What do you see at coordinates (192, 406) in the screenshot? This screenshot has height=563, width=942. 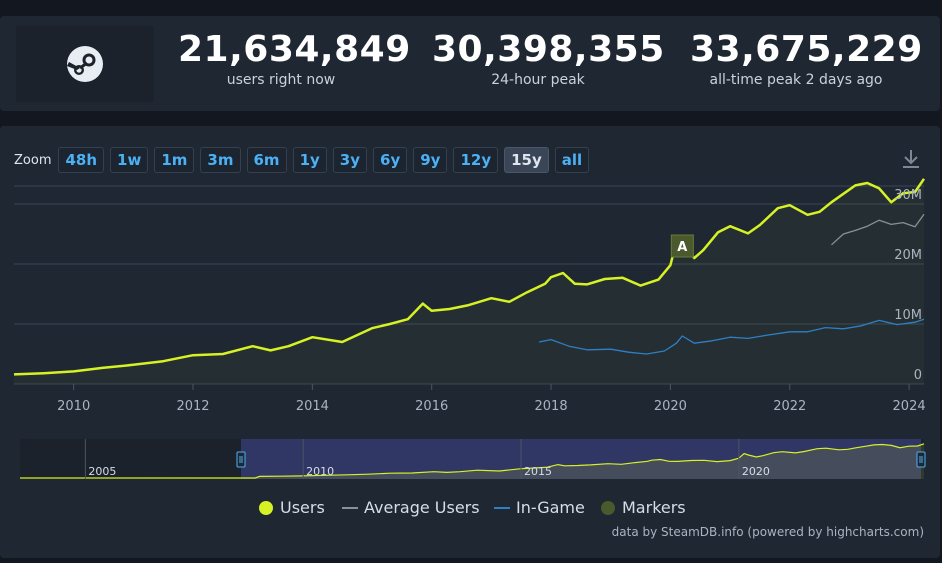 I see `x-tick-label: 2012` at bounding box center [192, 406].